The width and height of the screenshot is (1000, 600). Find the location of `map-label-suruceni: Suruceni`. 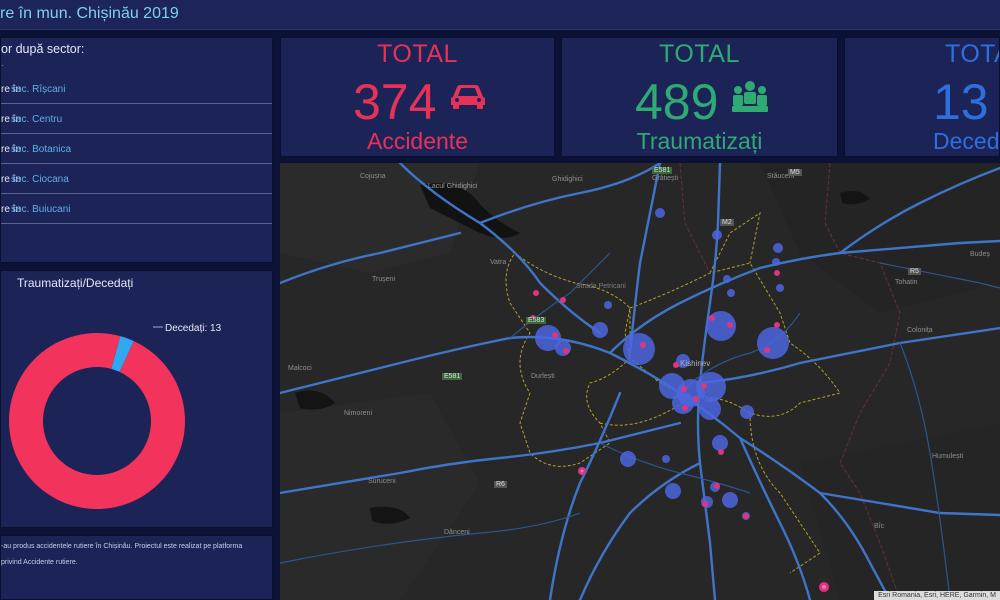

map-label-suruceni: Suruceni is located at coordinates (382, 481).